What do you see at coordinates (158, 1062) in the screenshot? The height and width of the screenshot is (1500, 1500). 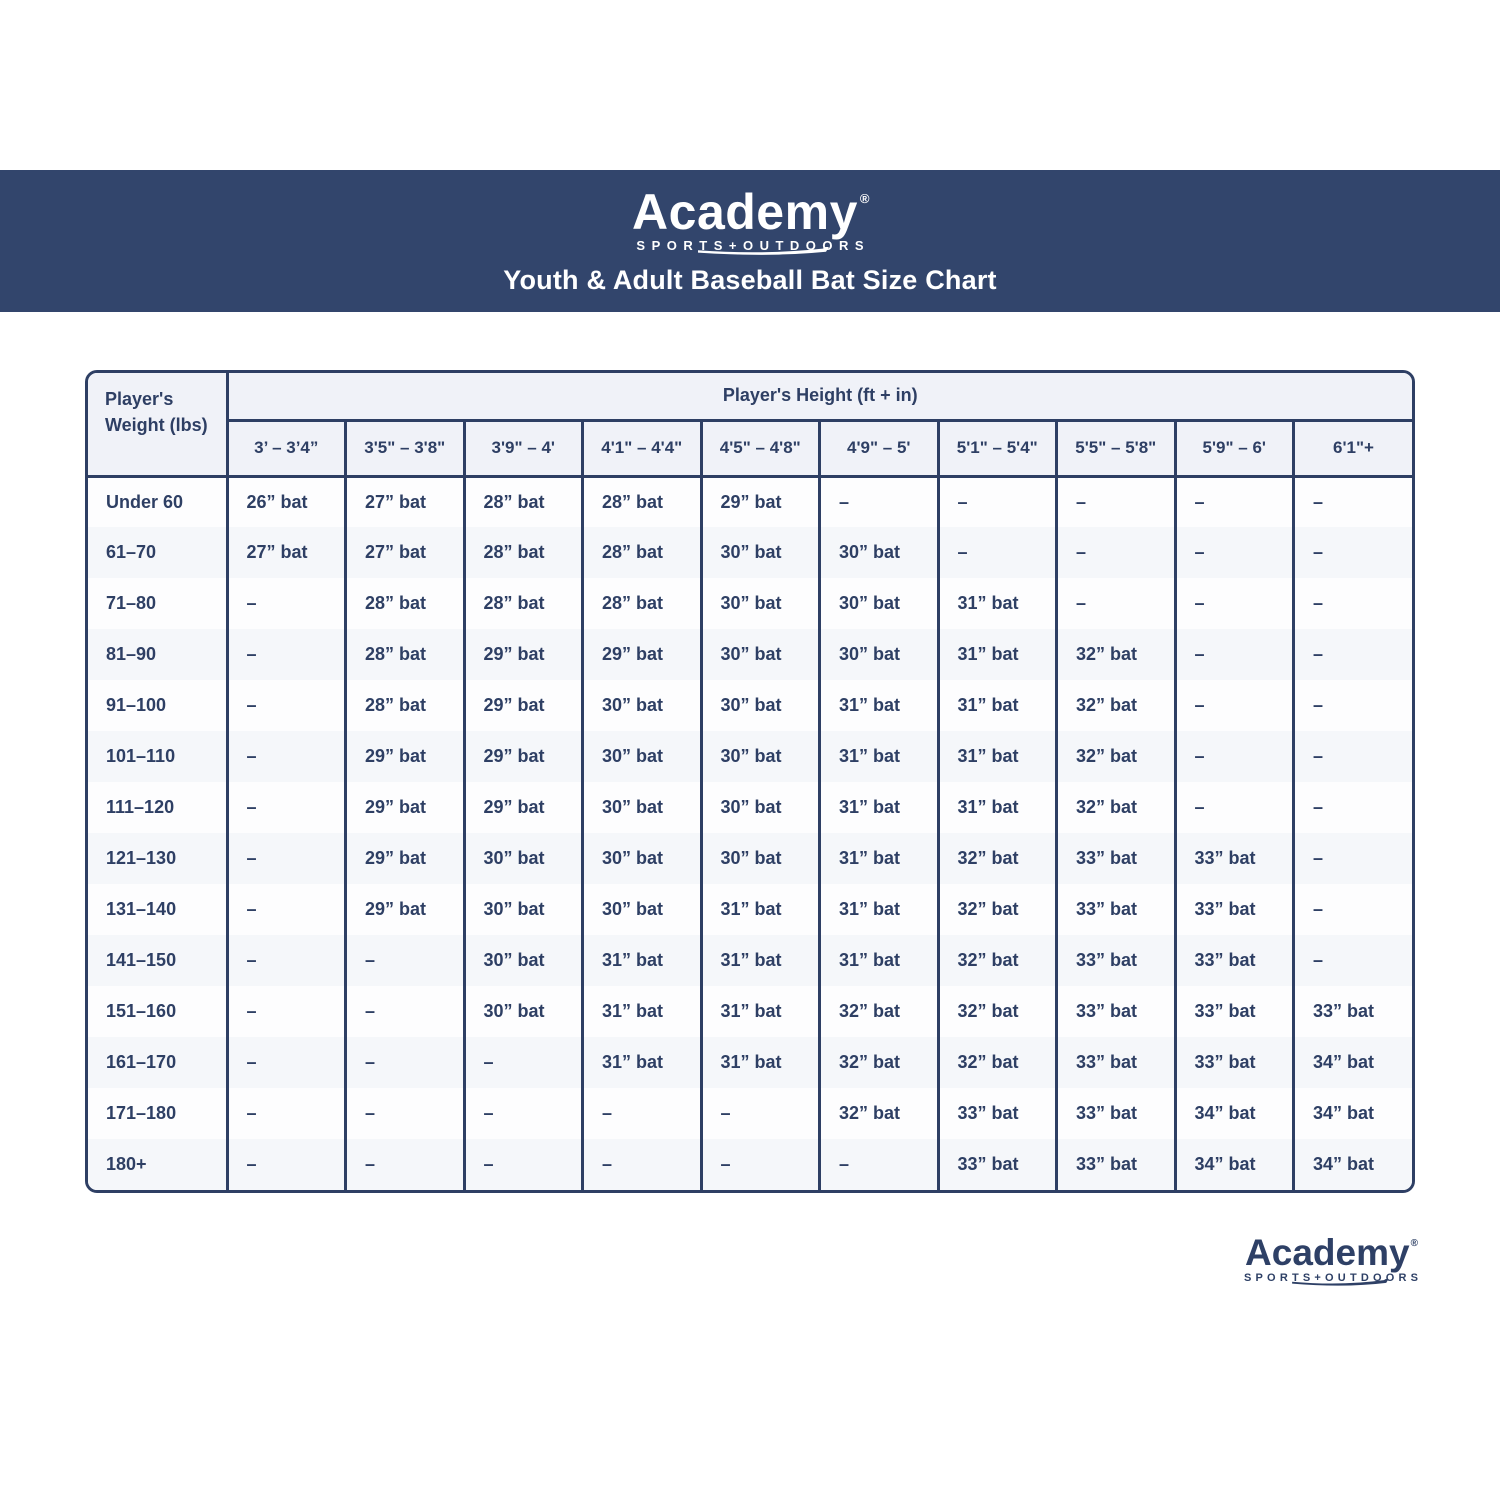 I see `weight-range-cell: 161–170` at bounding box center [158, 1062].